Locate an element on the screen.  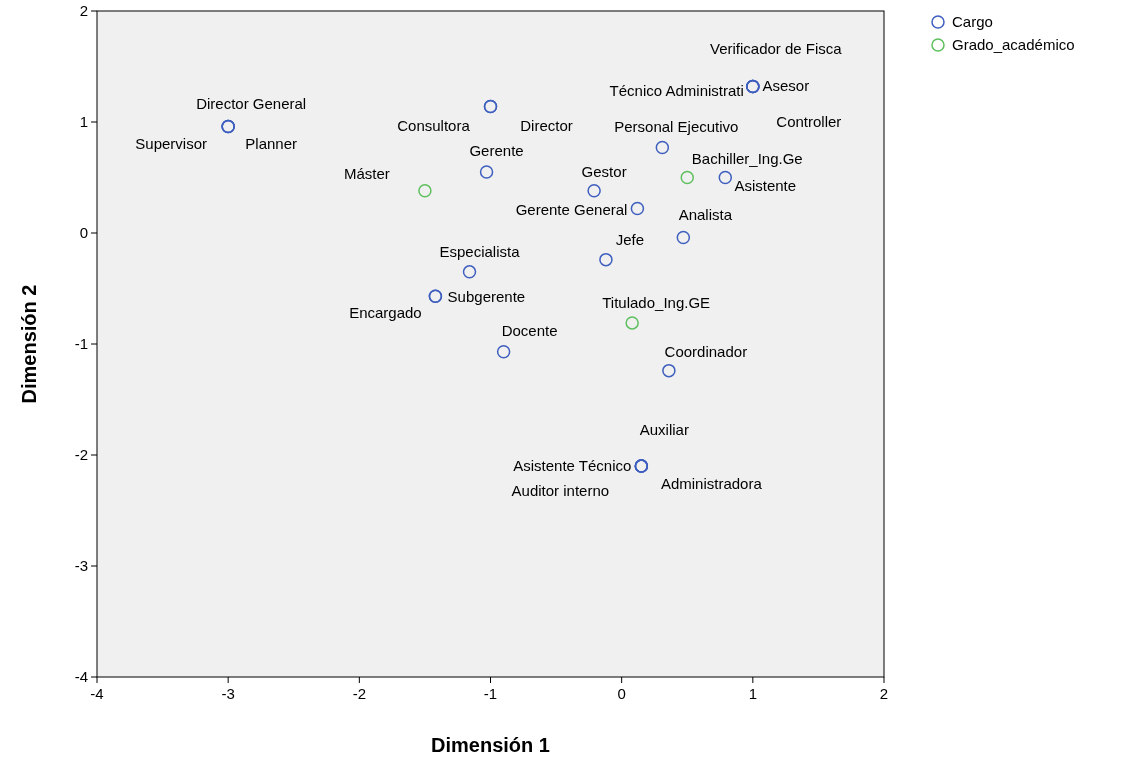
annotation: Auxiliar is located at coordinates (664, 430).